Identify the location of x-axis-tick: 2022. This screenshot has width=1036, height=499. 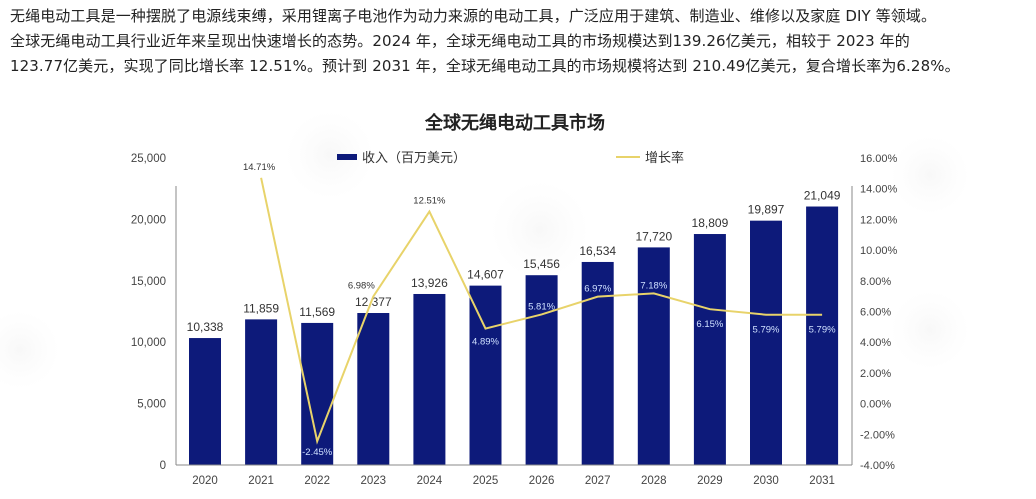
(317, 481).